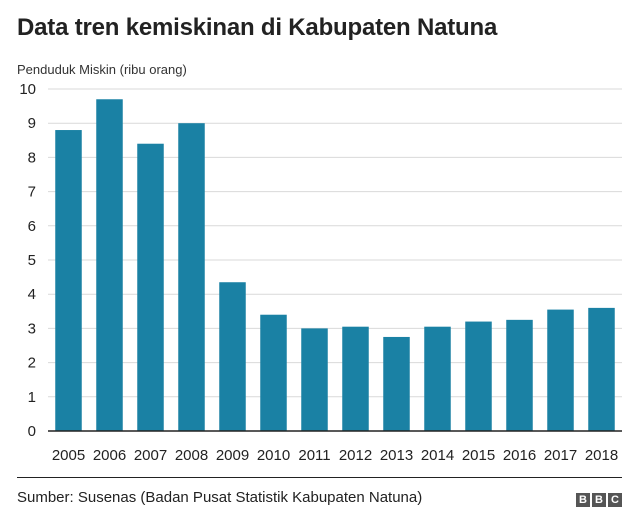  What do you see at coordinates (478, 376) in the screenshot?
I see `bar-2015` at bounding box center [478, 376].